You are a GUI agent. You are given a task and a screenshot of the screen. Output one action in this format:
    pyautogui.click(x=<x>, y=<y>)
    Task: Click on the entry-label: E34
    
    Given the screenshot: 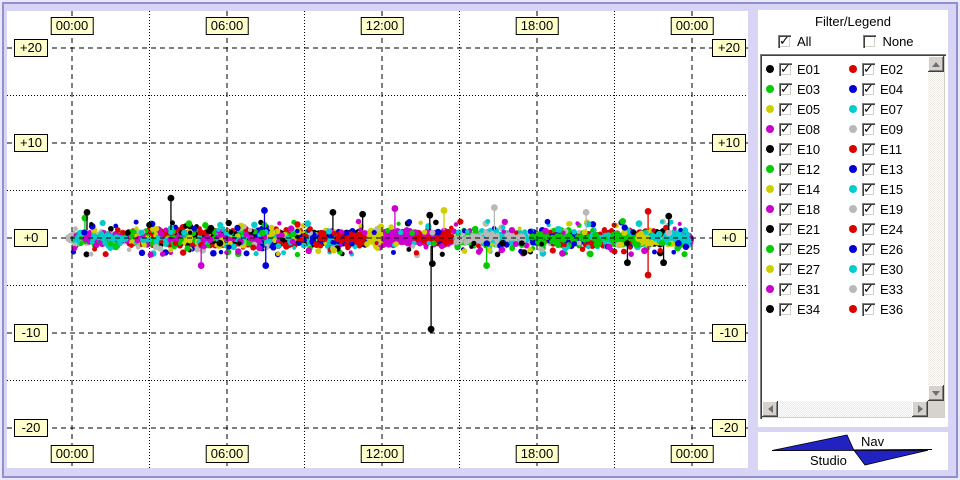 What is the action you would take?
    pyautogui.click(x=809, y=309)
    